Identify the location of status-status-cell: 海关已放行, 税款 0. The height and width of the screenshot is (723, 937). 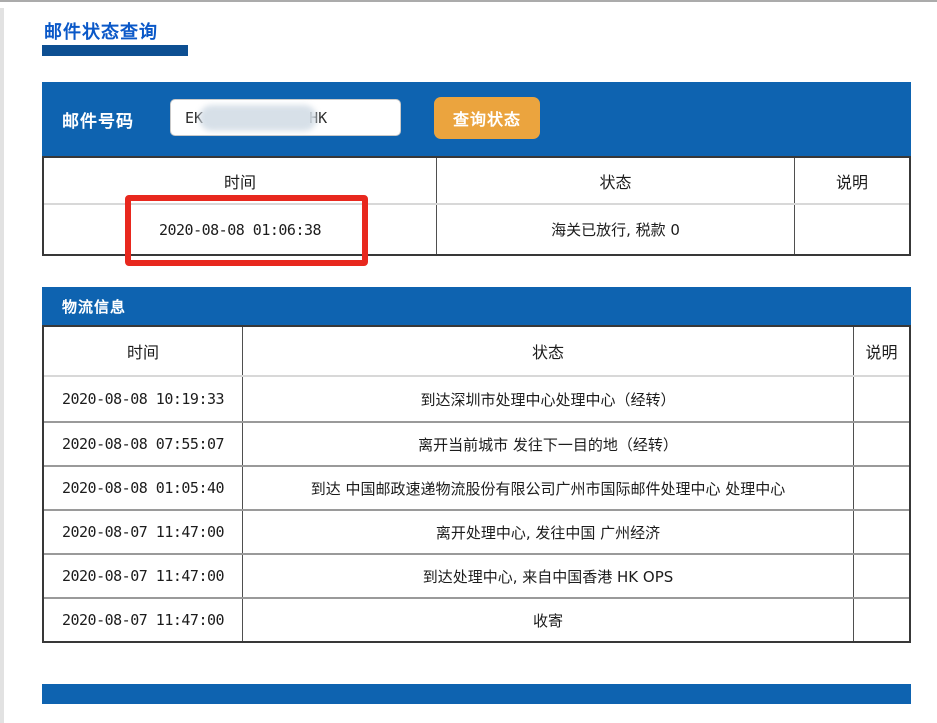
(616, 229).